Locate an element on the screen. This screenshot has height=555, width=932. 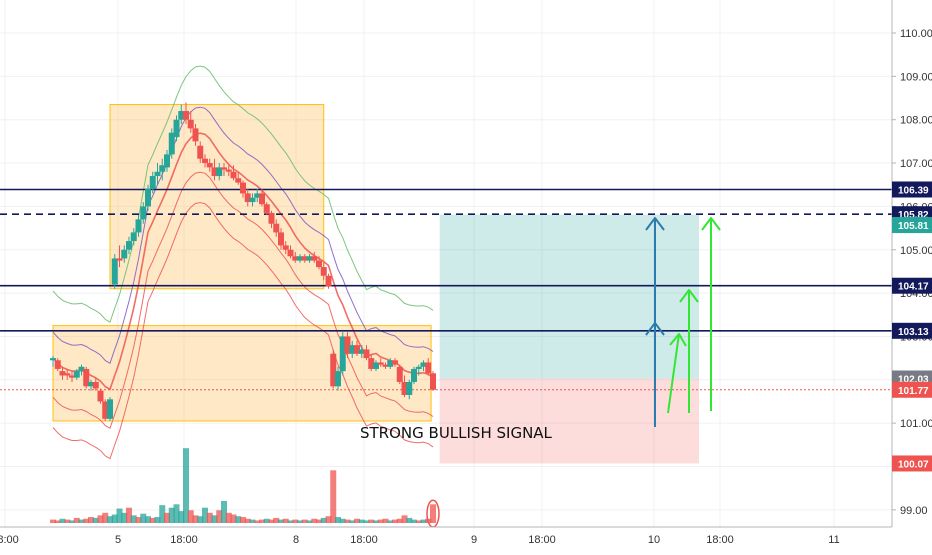
x-tick-label: 11 is located at coordinates (833, 540).